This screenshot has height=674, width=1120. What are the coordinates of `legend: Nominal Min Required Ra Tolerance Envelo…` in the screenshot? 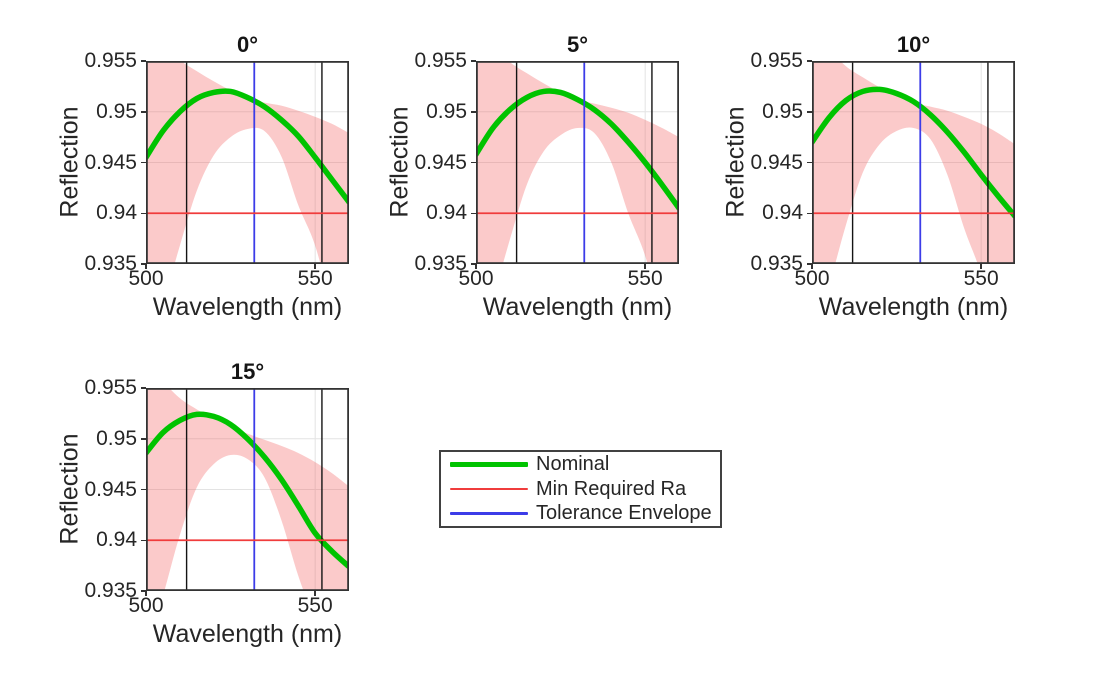 It's located at (580, 489).